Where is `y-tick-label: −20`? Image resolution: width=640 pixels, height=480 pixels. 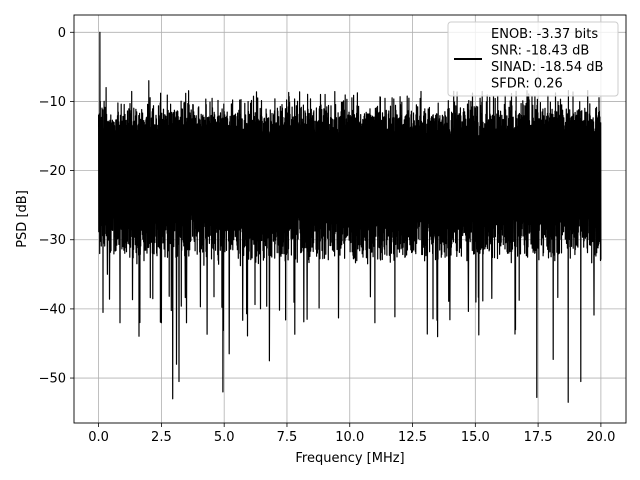
y-tick-label: −20 is located at coordinates (52, 171).